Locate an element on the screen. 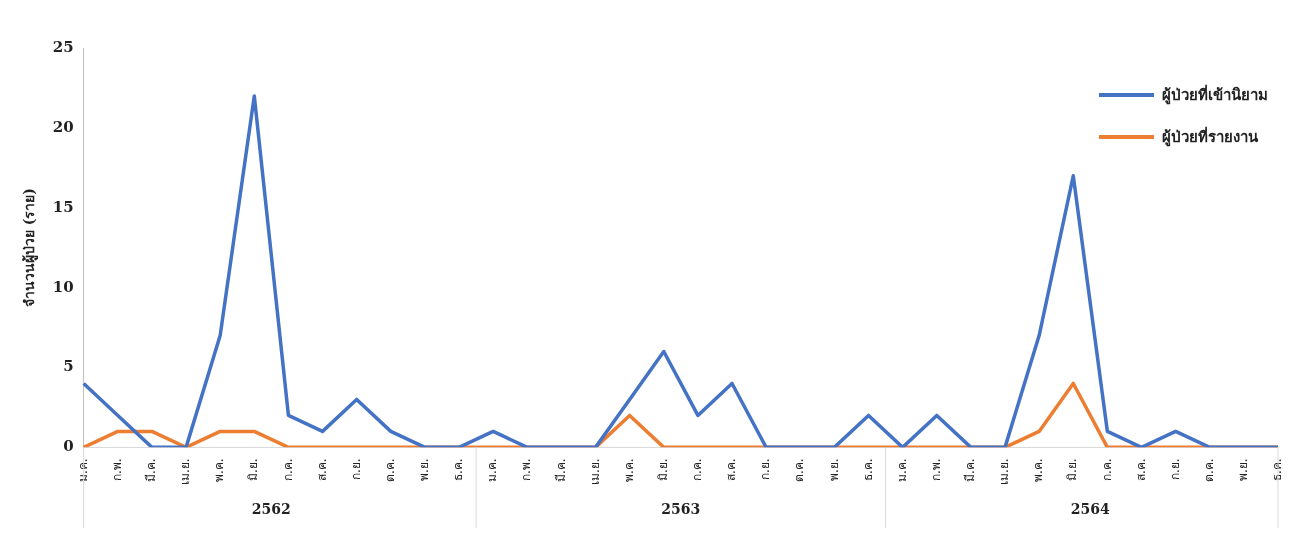 Image resolution: width=1311 pixels, height=549 pixels. y-tick-label: 15 is located at coordinates (63, 206).